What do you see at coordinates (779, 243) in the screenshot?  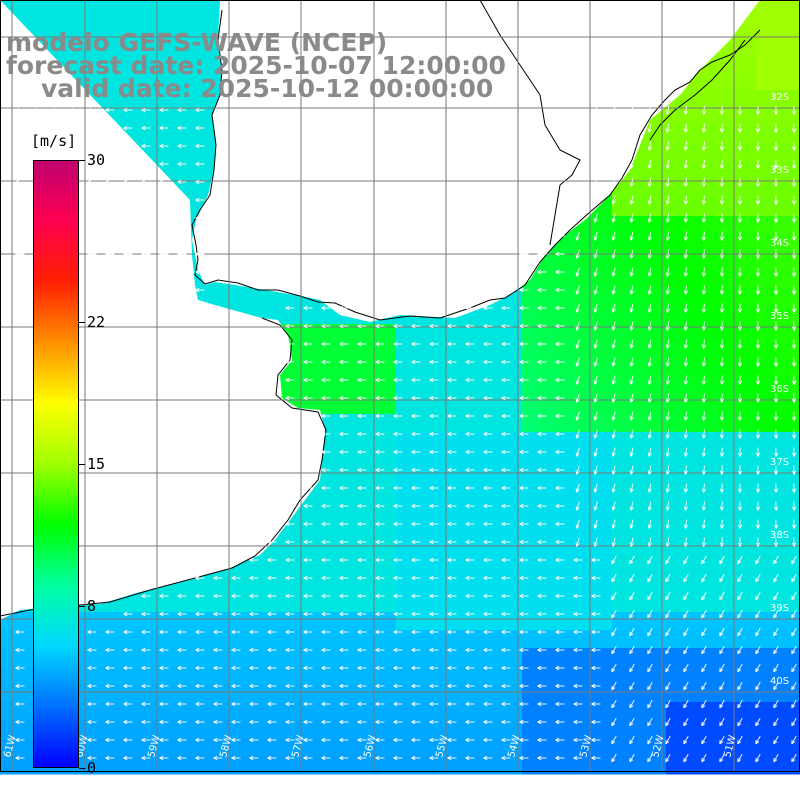 I see `latitude-label: 34S` at bounding box center [779, 243].